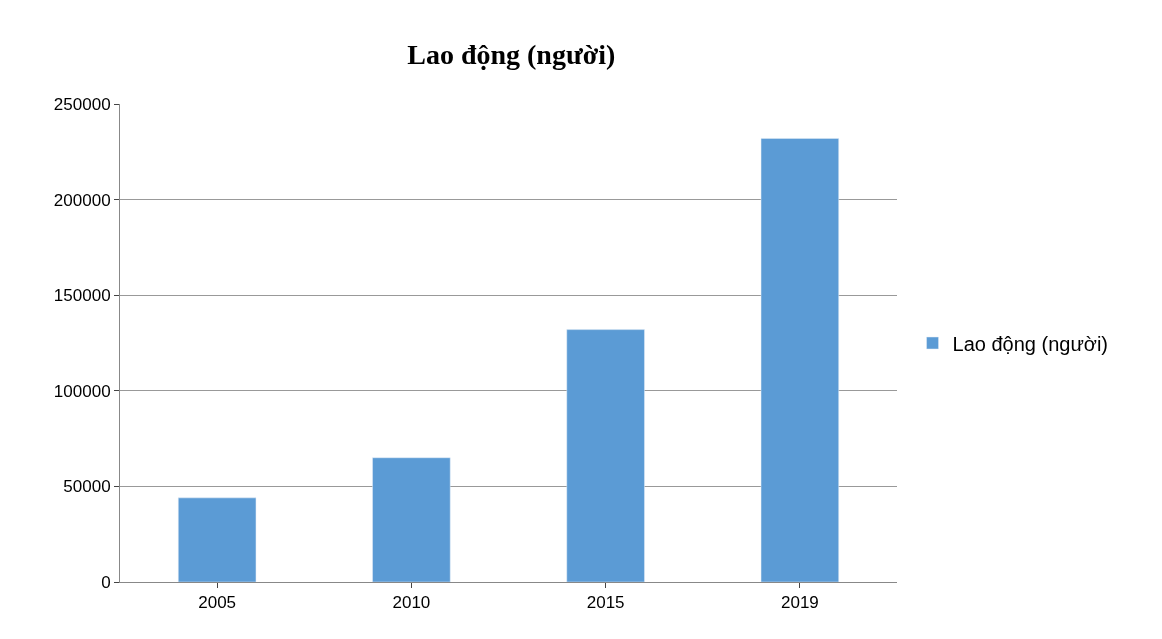 The width and height of the screenshot is (1162, 639). I want to click on y-tick-label: 250000, so click(82, 104).